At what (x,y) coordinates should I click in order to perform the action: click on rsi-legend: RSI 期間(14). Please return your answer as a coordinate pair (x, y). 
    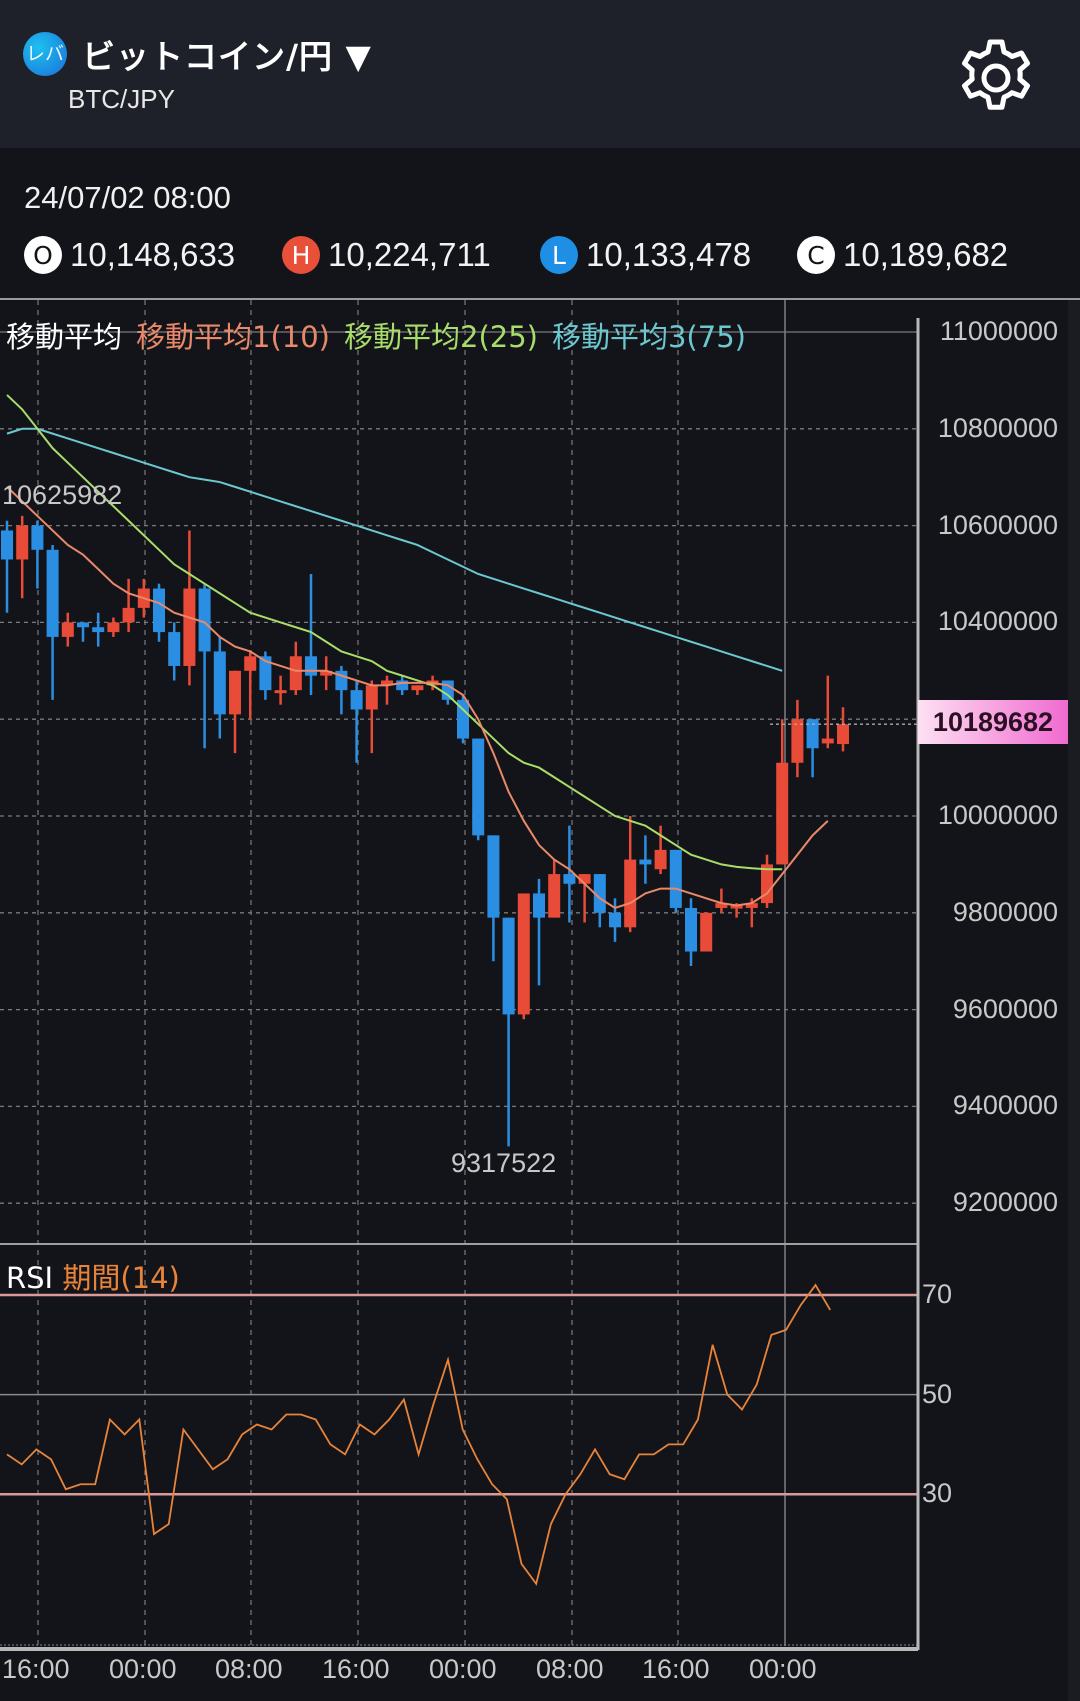
    Looking at the image, I should click on (93, 1276).